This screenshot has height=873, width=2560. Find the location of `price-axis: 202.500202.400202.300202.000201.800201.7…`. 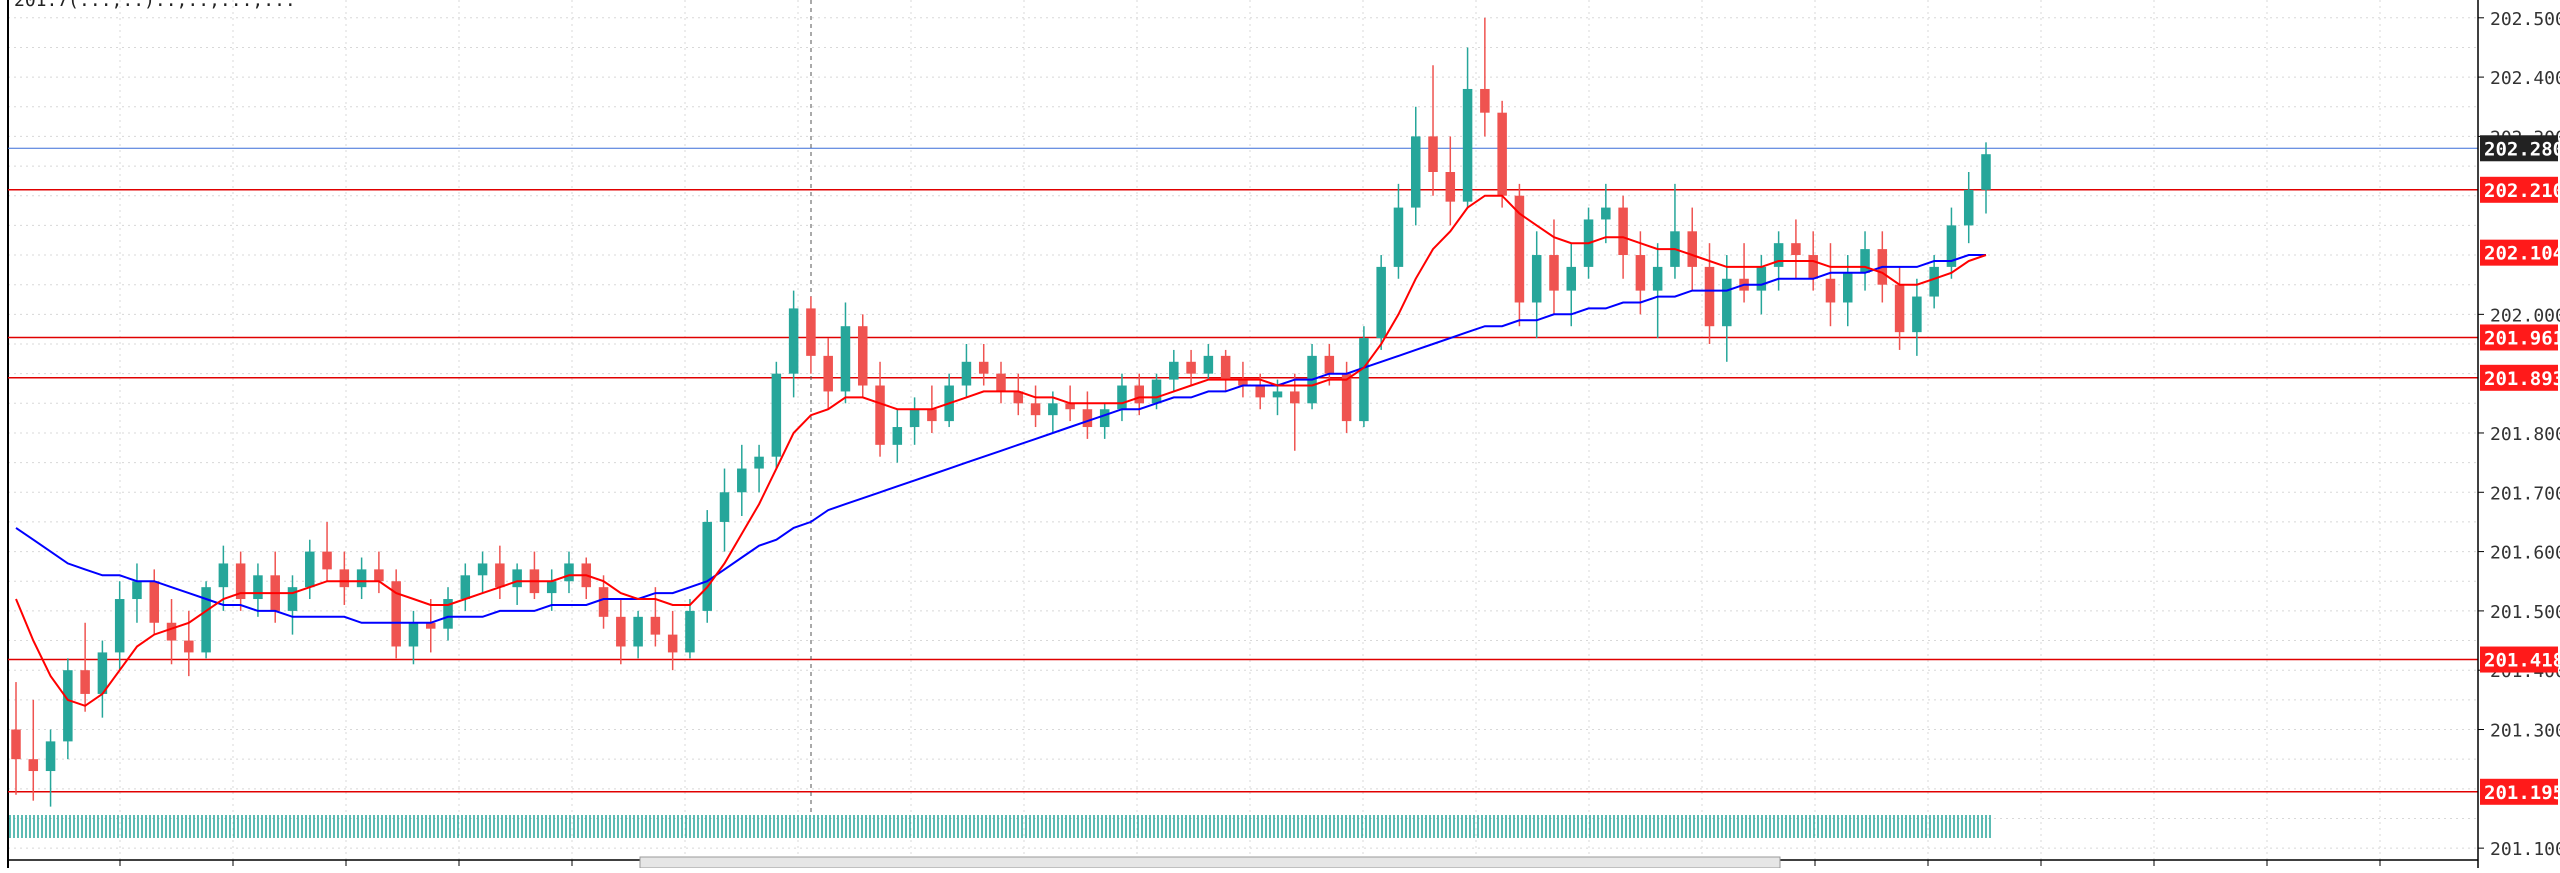

price-axis: 202.500202.400202.300202.000201.800201.7… is located at coordinates (2518, 434).